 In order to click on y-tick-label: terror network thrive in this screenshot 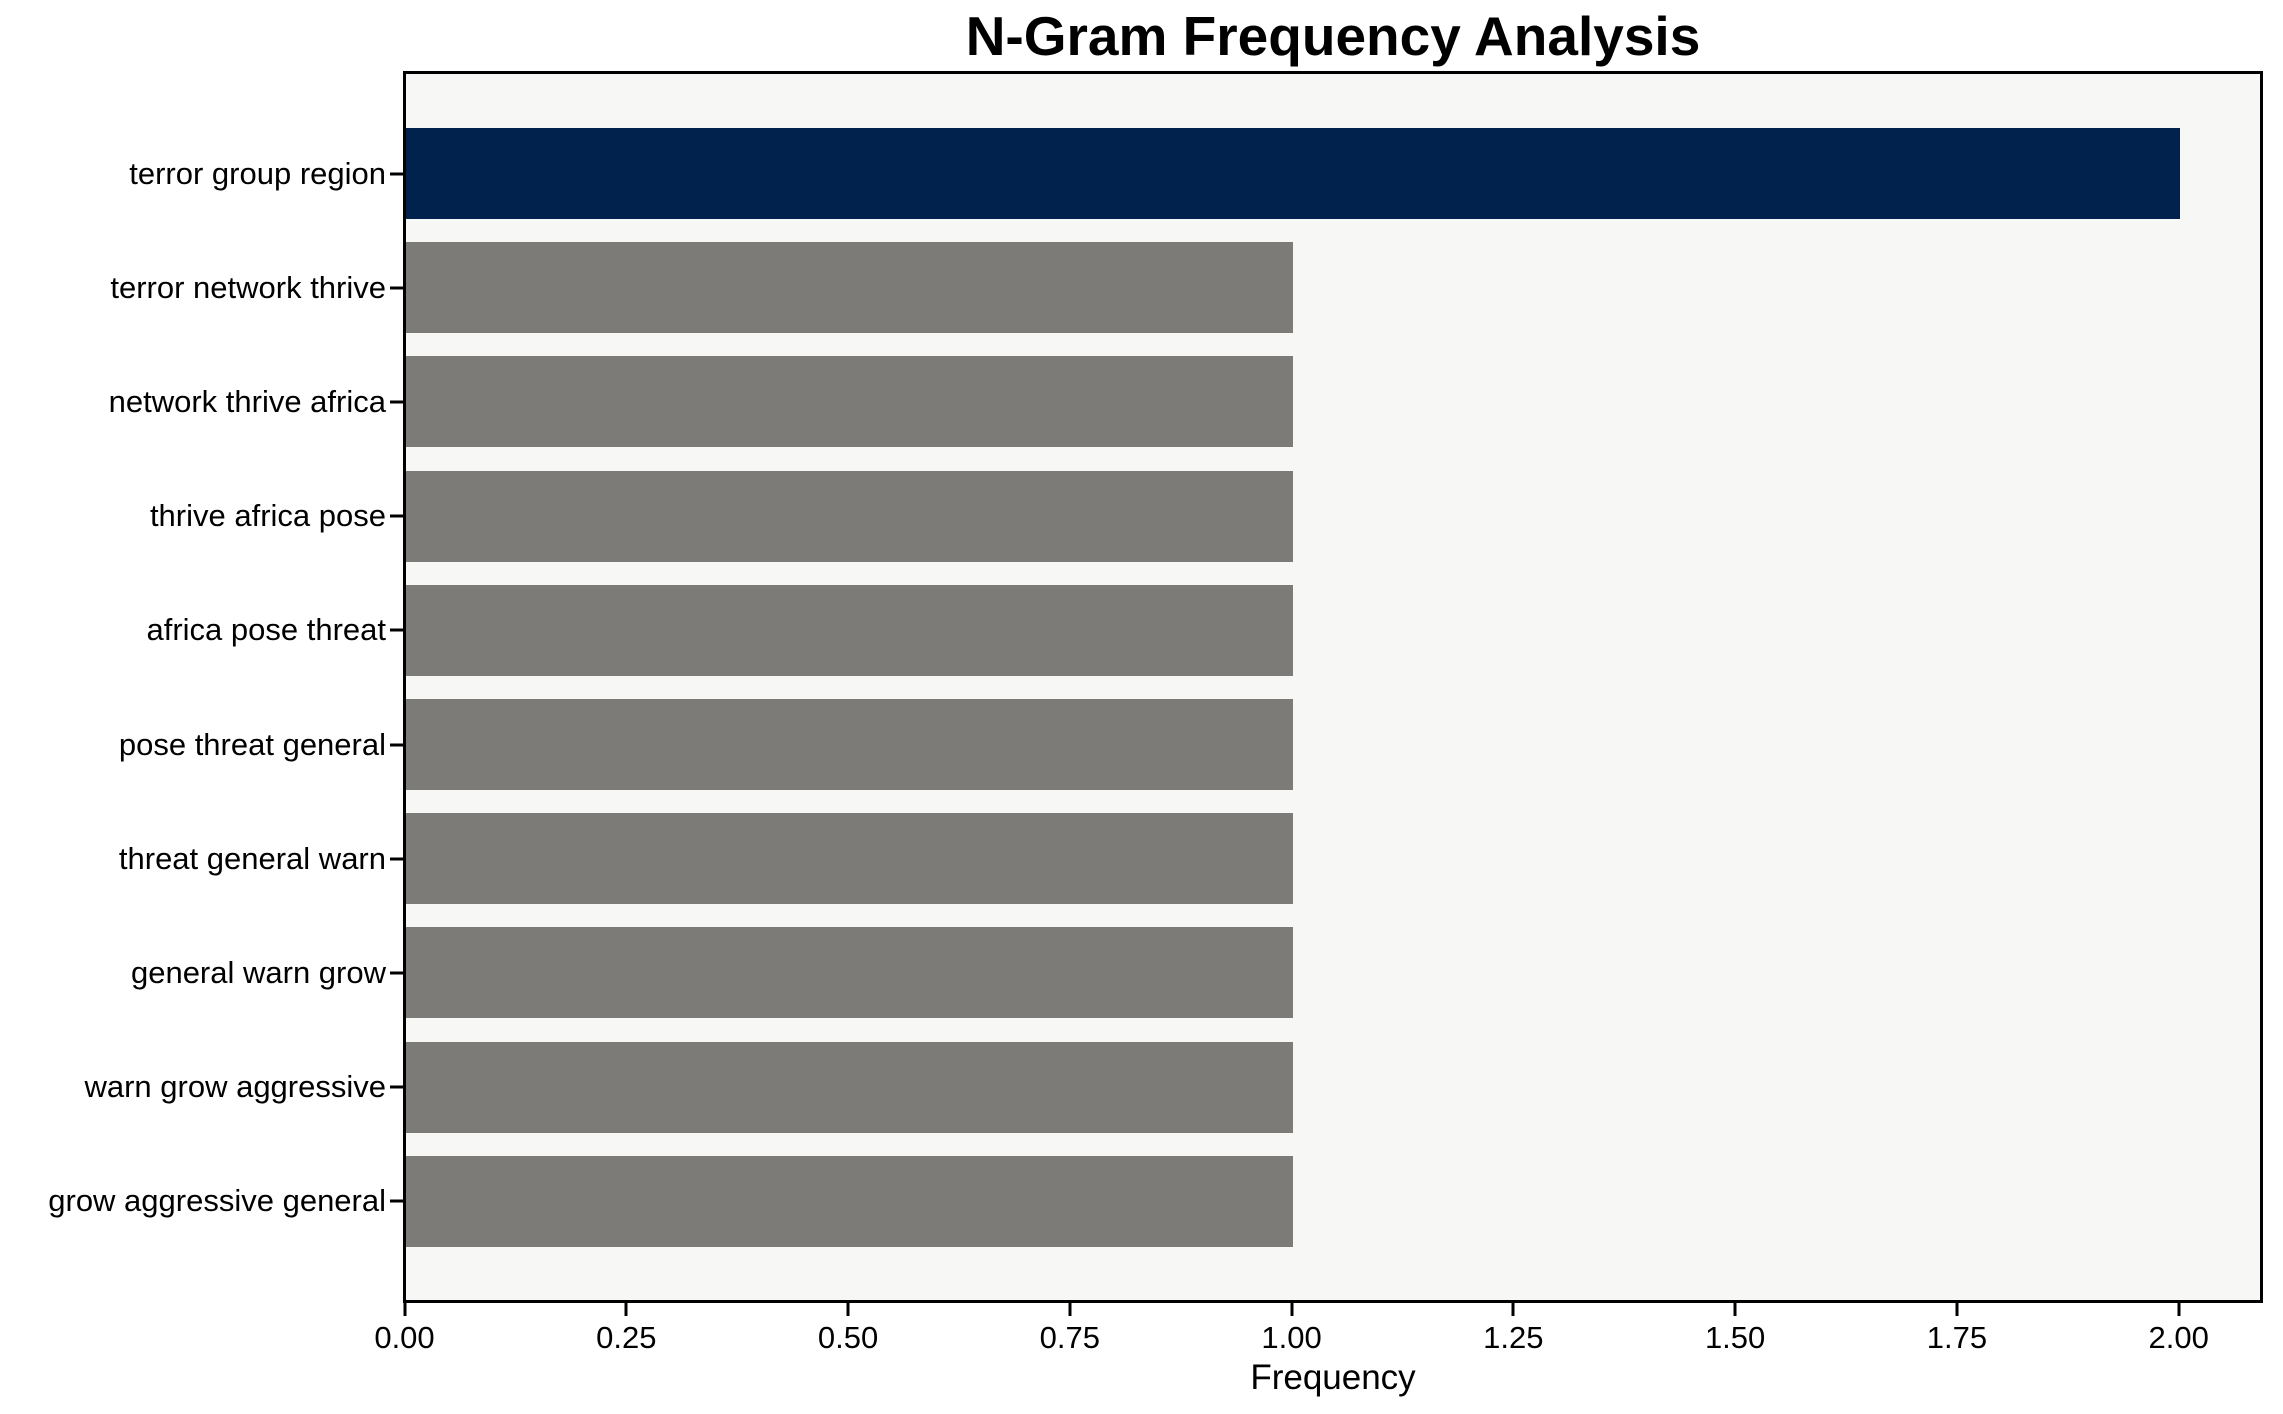, I will do `click(248, 287)`.